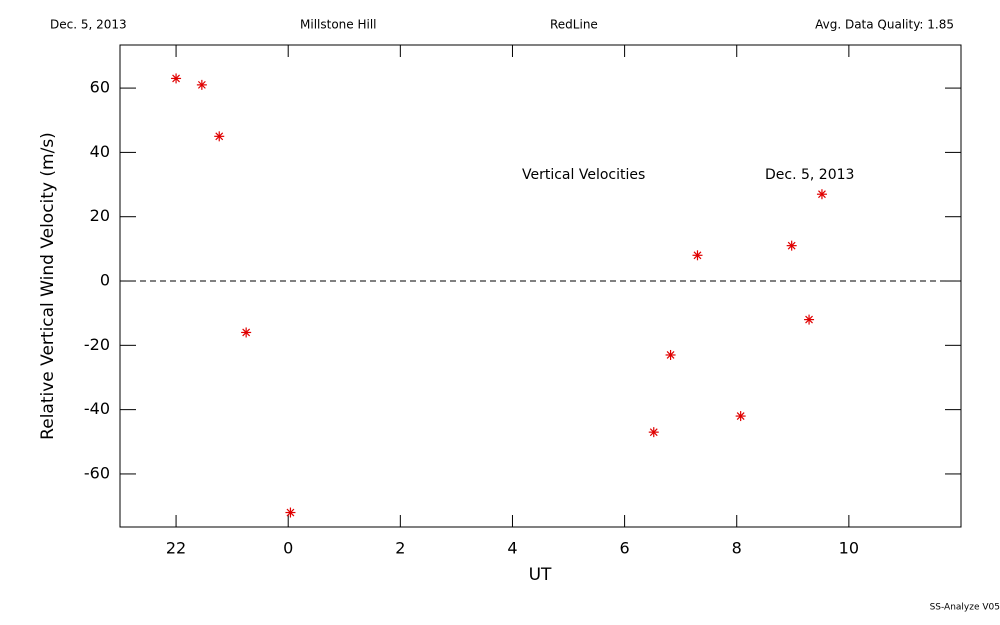  What do you see at coordinates (965, 608) in the screenshot?
I see `footer: SS-Analyze V05` at bounding box center [965, 608].